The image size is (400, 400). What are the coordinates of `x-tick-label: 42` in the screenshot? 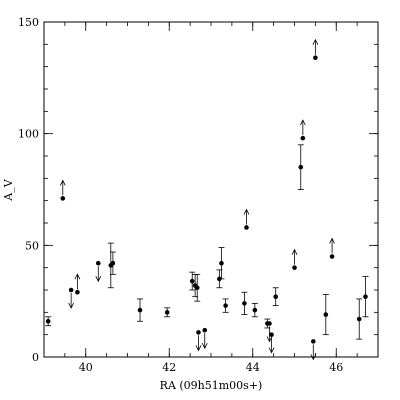 It's located at (169, 367).